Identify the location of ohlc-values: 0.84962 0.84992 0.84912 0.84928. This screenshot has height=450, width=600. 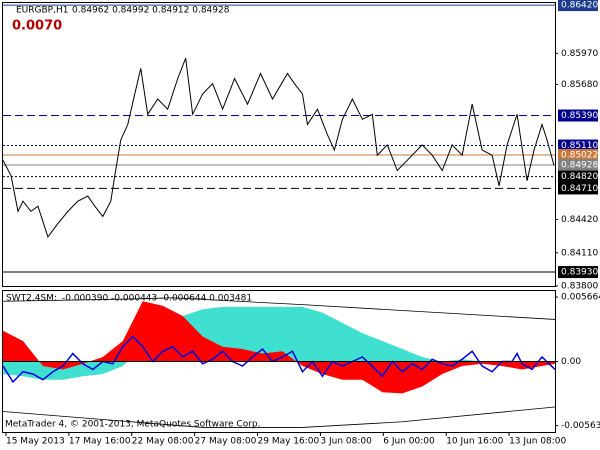
(151, 11).